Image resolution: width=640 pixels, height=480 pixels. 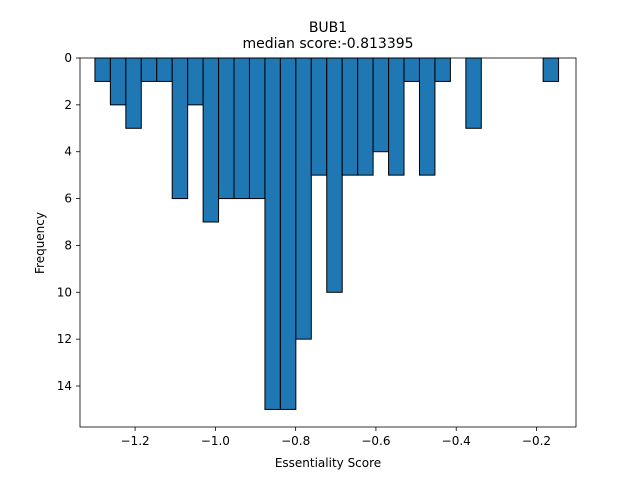 I want to click on y-tick-label: 14, so click(x=64, y=386).